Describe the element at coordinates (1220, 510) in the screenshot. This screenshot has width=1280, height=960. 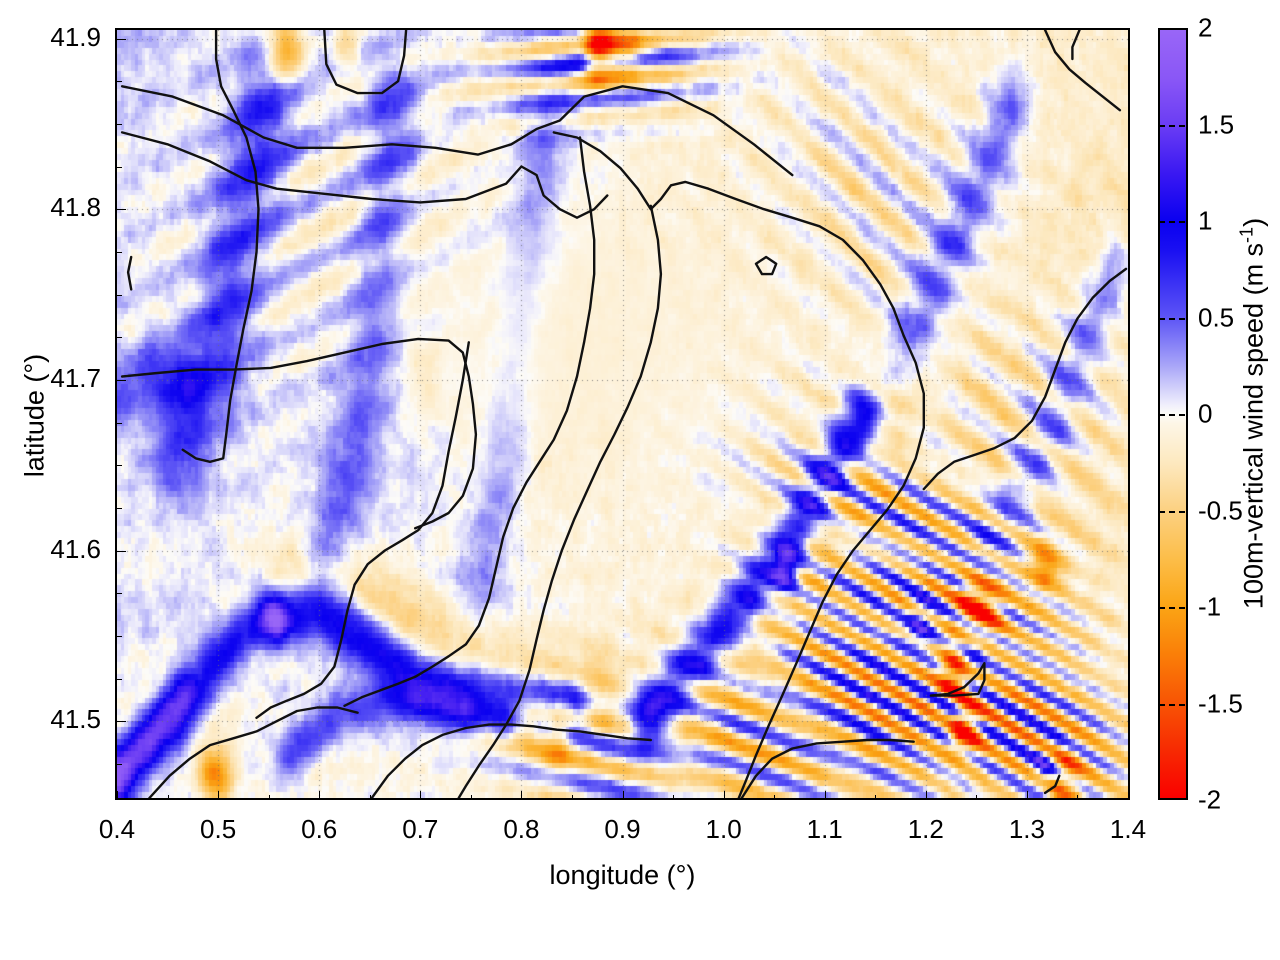
I see `colorbar-tick-label: -0.5` at that location.